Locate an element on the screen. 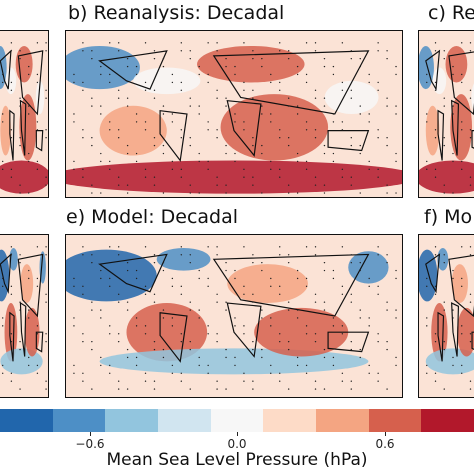 Image resolution: width=474 pixels, height=474 pixels. colorbar-tick-label: 0.0 is located at coordinates (237, 444).